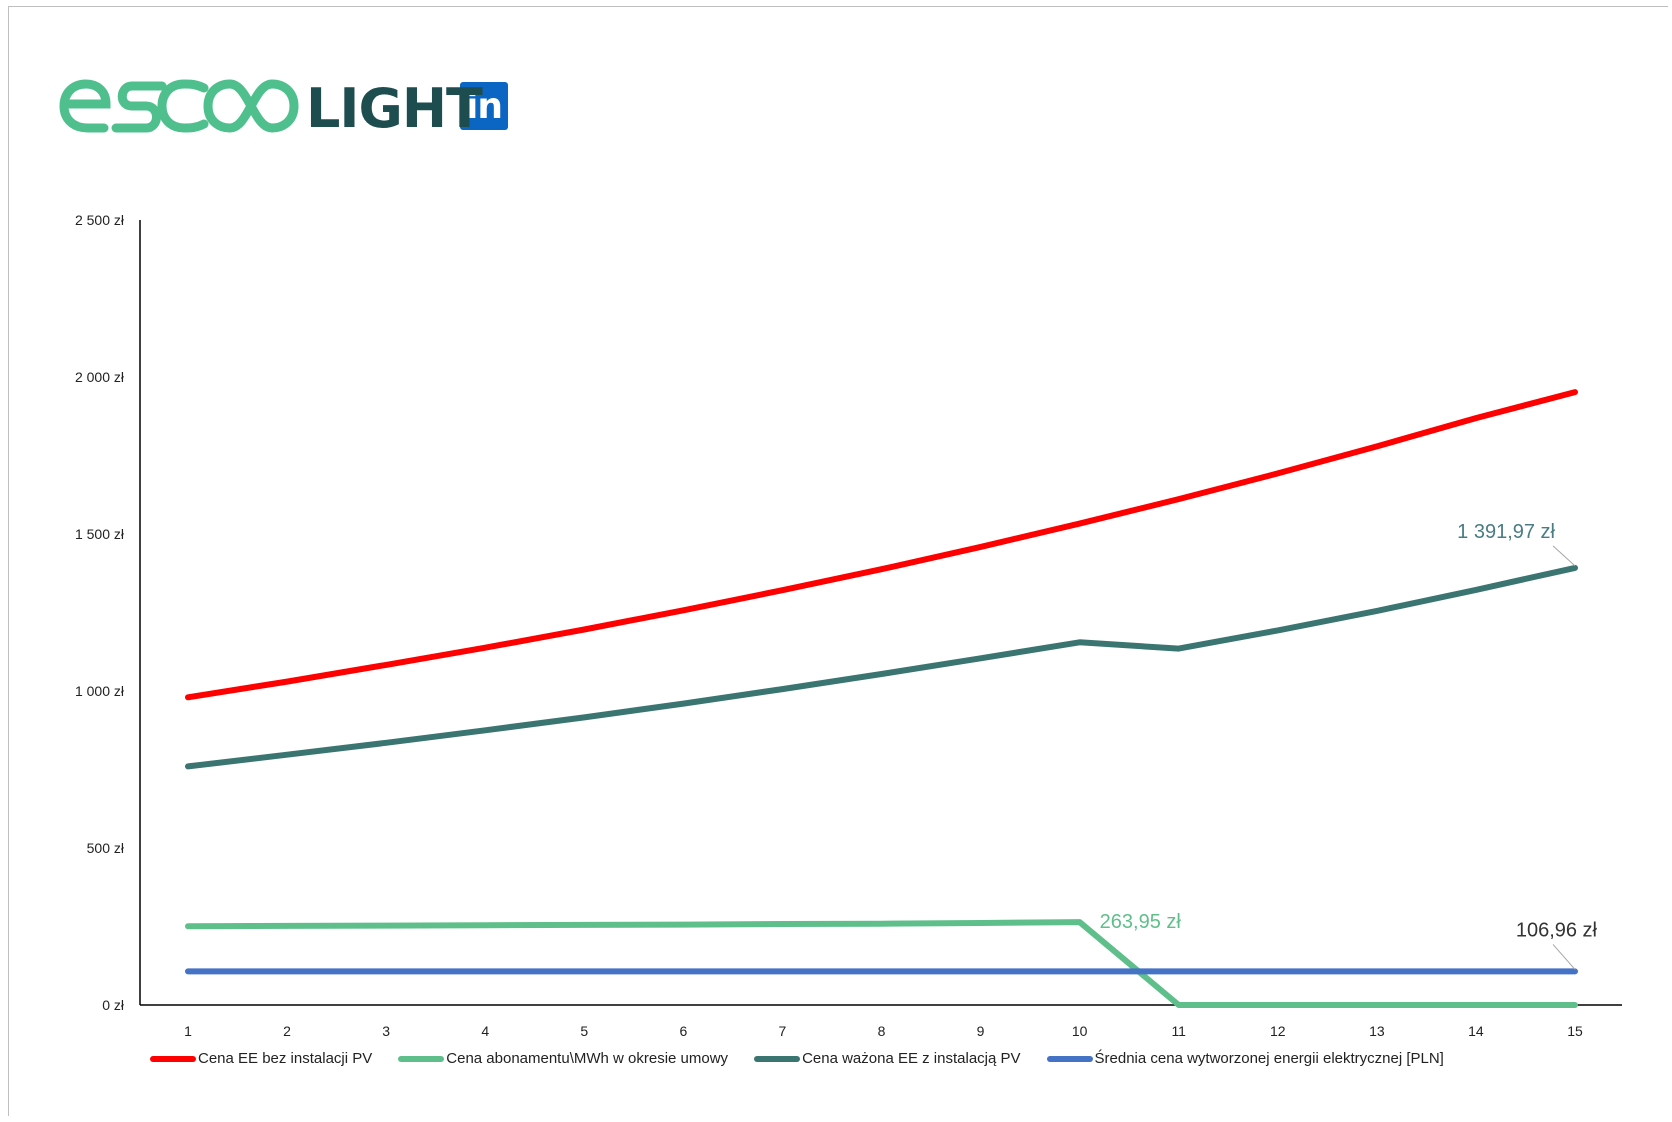 The height and width of the screenshot is (1122, 1672). What do you see at coordinates (287, 1031) in the screenshot?
I see `x-tick-label: 2` at bounding box center [287, 1031].